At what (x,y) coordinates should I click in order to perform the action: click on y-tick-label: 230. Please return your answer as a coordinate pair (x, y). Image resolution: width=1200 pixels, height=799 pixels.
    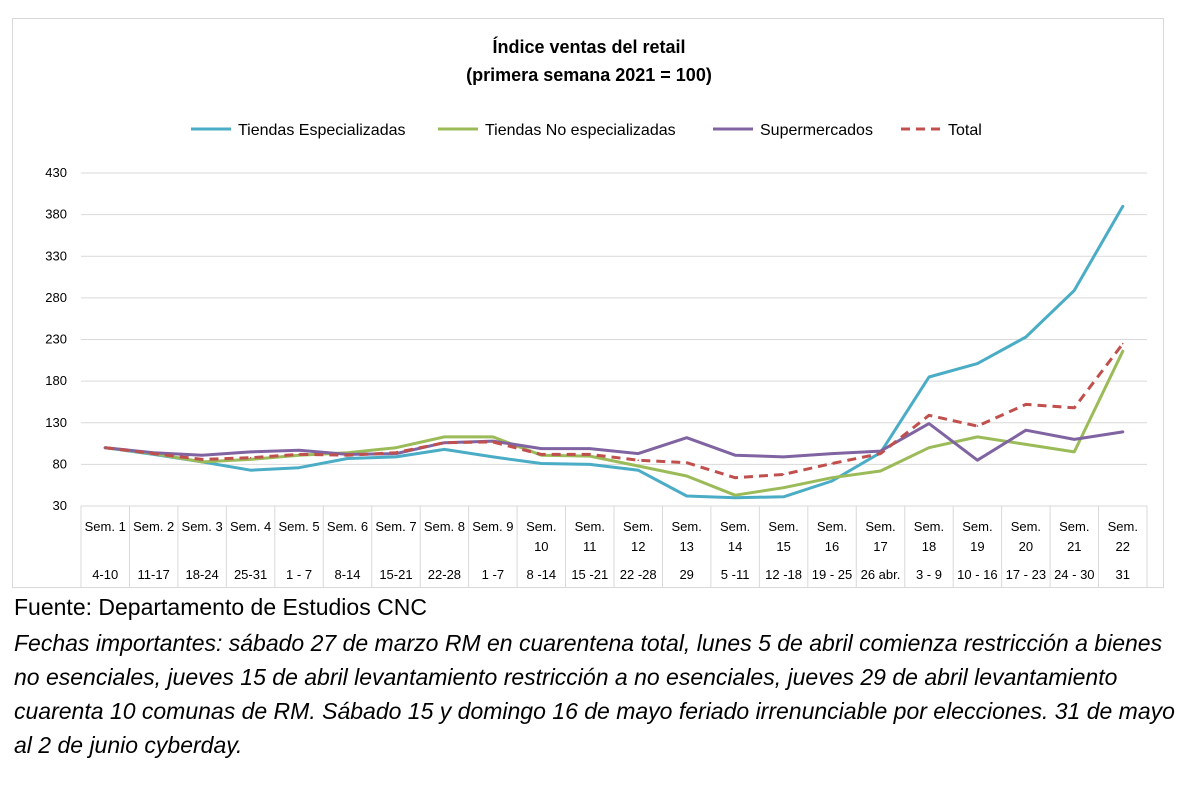
    Looking at the image, I should click on (56, 339).